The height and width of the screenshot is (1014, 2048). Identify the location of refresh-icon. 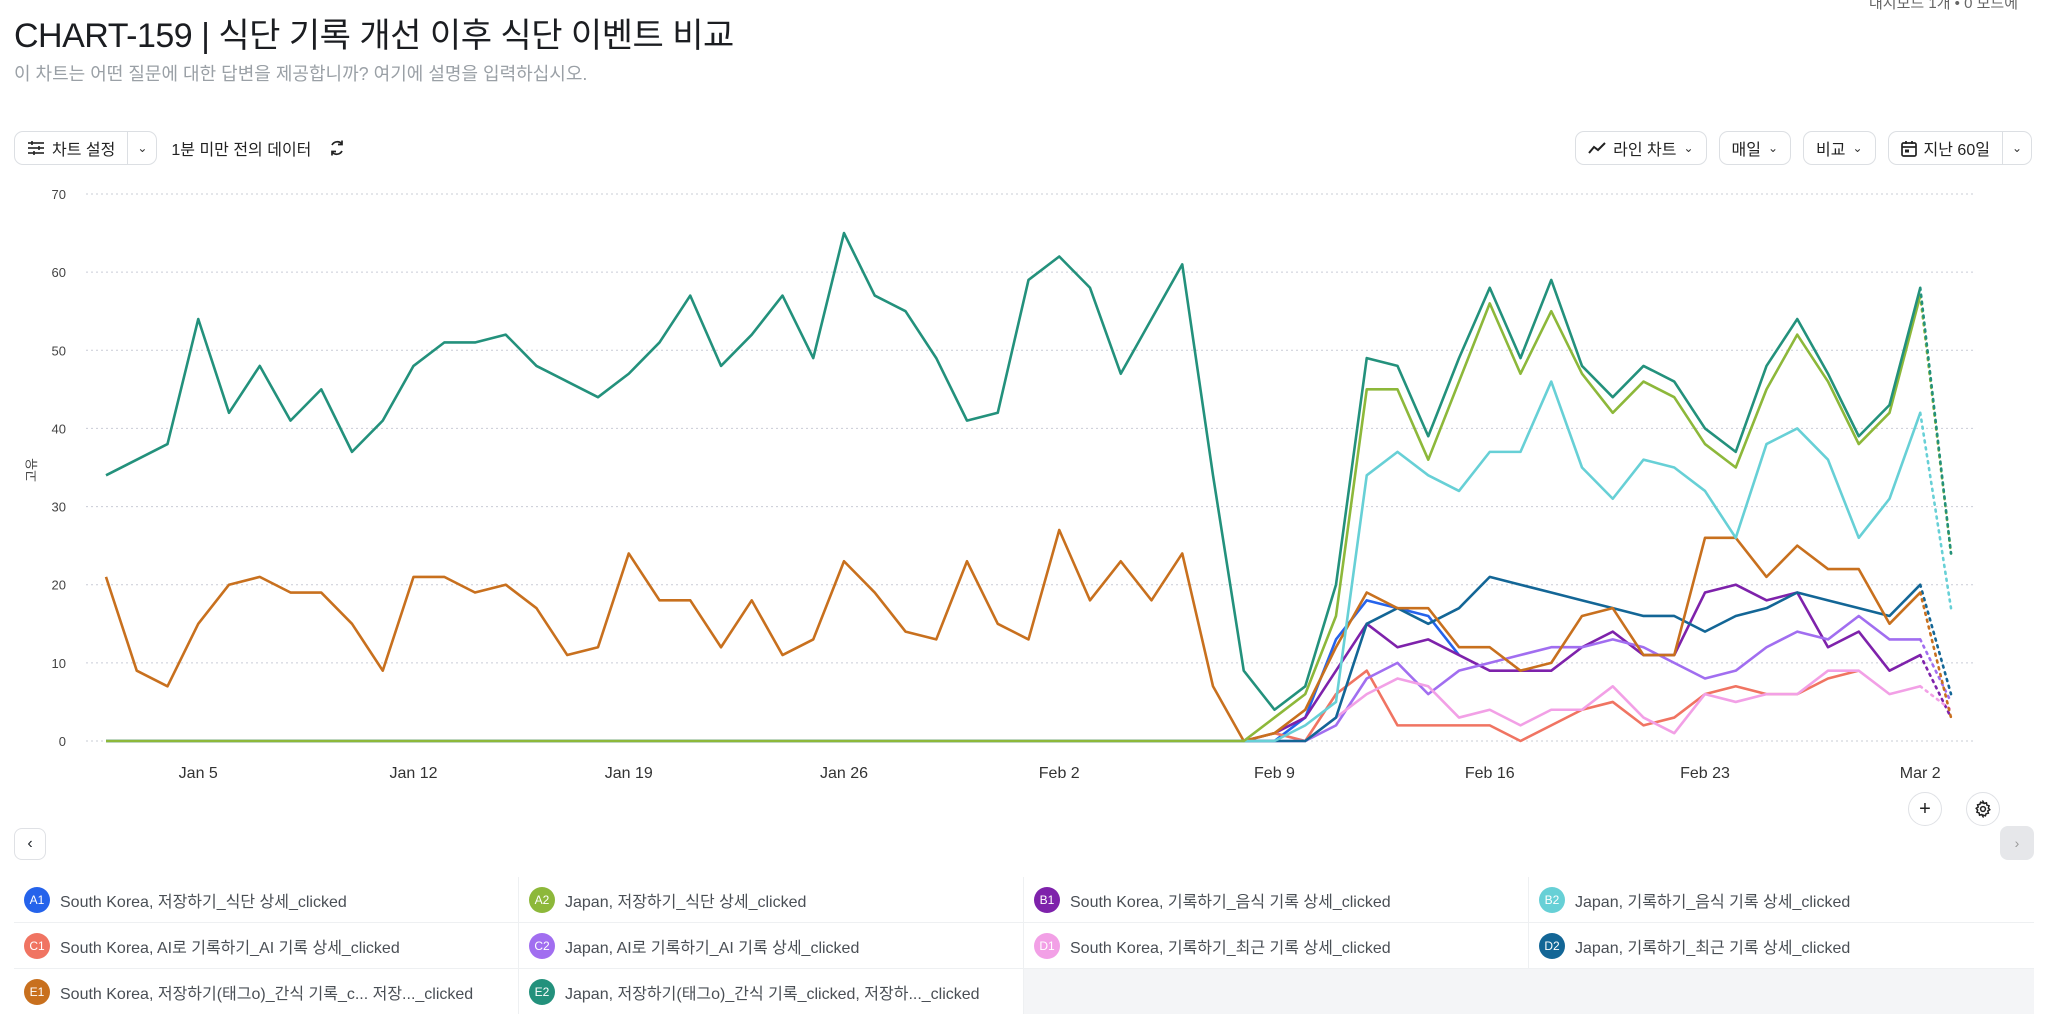
(337, 148).